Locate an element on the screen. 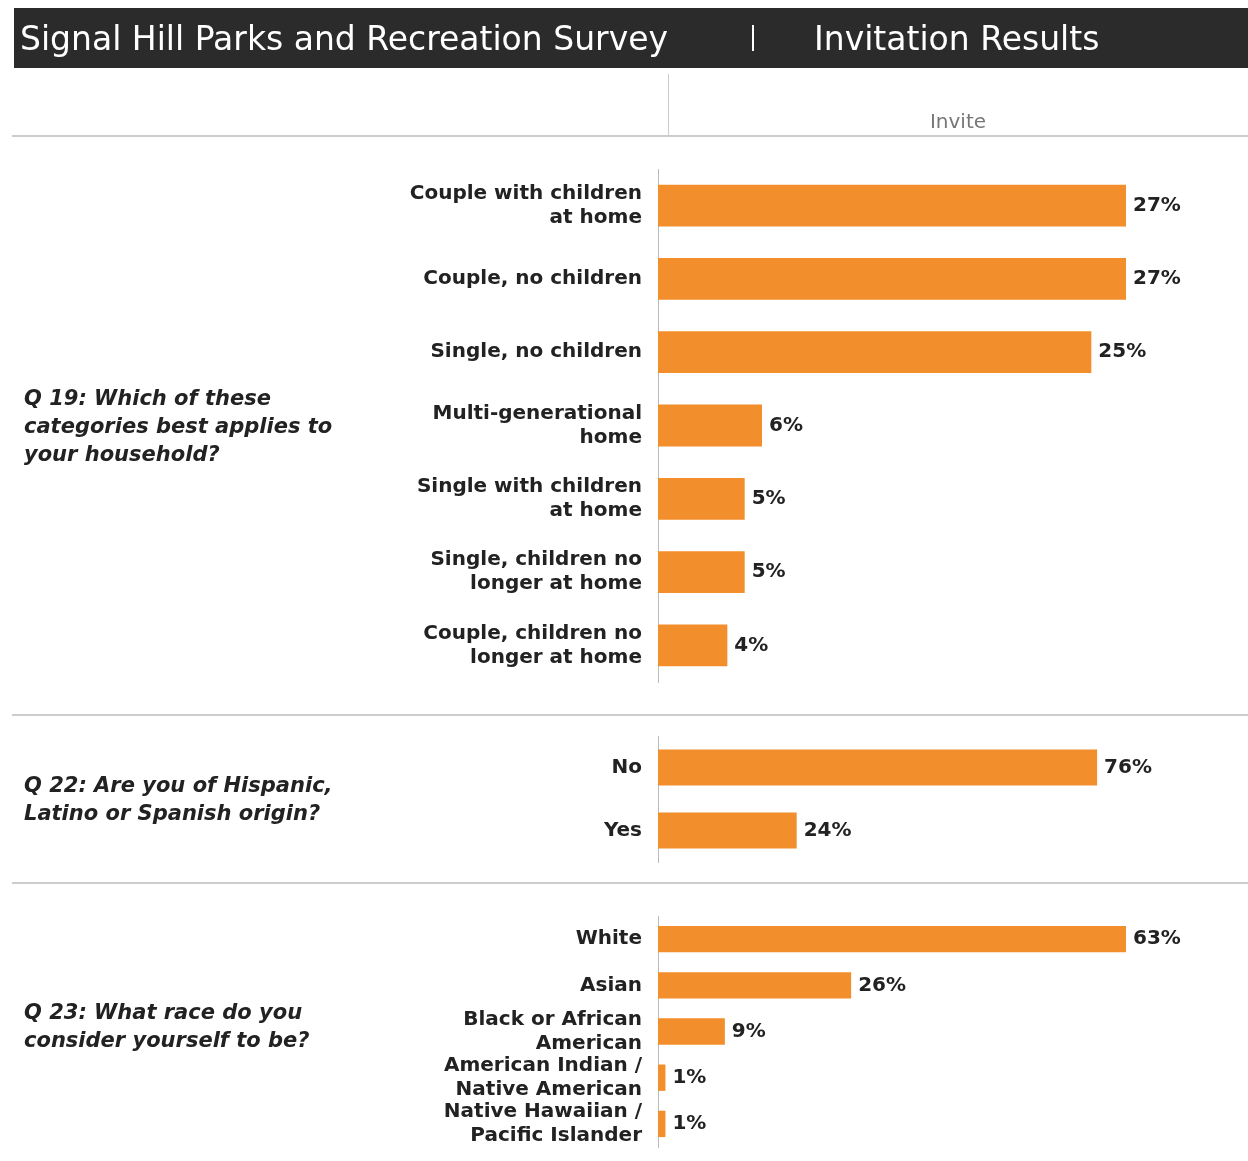 This screenshot has width=1248, height=1161. y-tick-label: Single, no children is located at coordinates (536, 350).